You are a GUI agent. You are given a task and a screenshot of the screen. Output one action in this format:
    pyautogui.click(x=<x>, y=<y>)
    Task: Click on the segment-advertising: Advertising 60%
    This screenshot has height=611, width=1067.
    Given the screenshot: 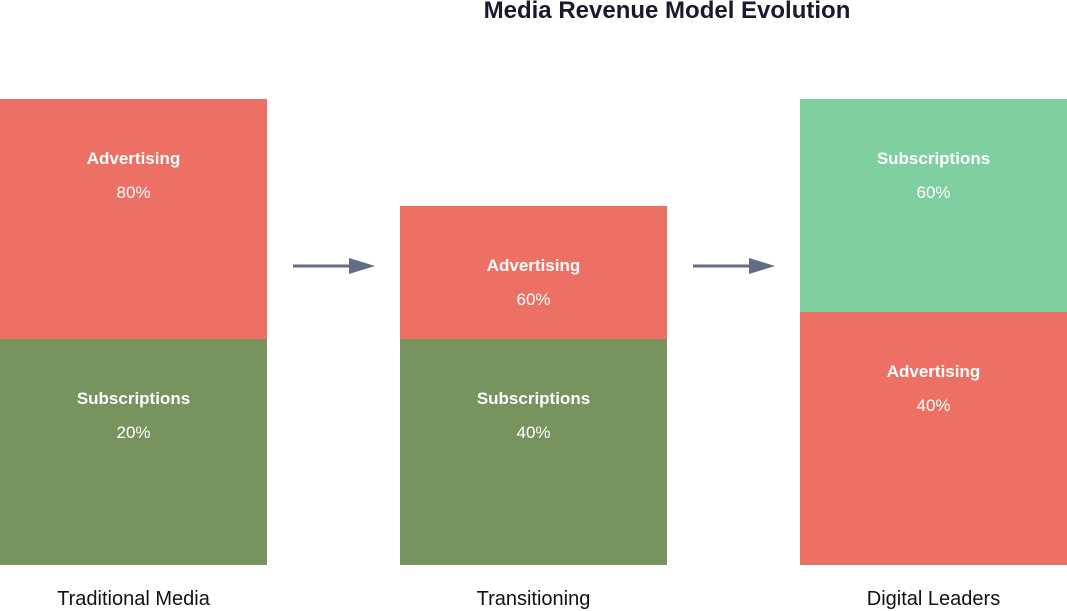 What is the action you would take?
    pyautogui.click(x=533, y=272)
    